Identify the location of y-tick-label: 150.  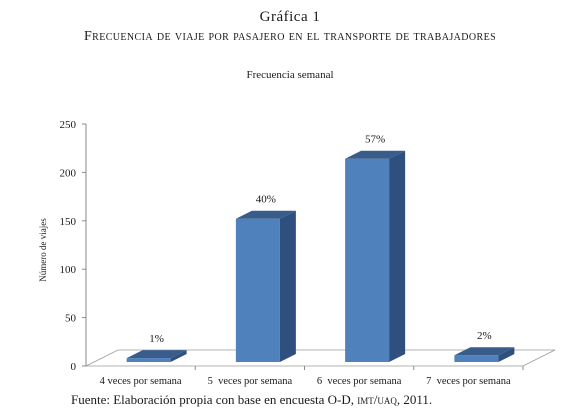
(68, 222).